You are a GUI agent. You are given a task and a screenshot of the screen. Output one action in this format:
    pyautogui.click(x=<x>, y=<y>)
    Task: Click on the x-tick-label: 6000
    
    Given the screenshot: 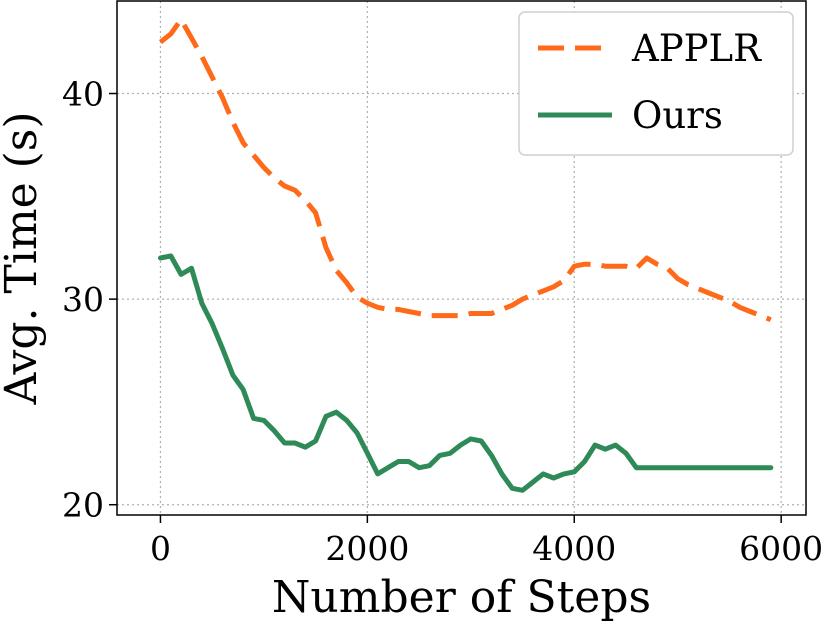 What is the action you would take?
    pyautogui.click(x=781, y=548)
    